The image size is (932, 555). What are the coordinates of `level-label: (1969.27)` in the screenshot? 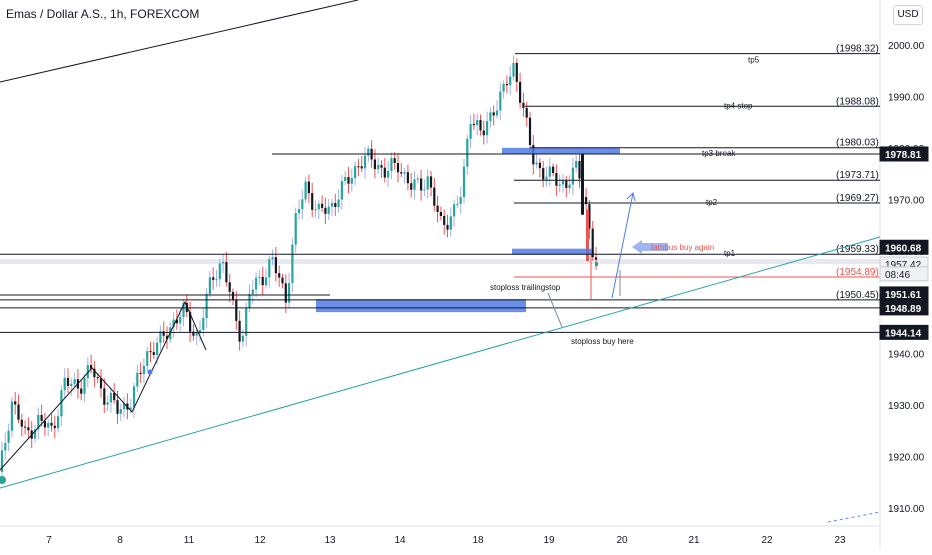 It's located at (857, 198).